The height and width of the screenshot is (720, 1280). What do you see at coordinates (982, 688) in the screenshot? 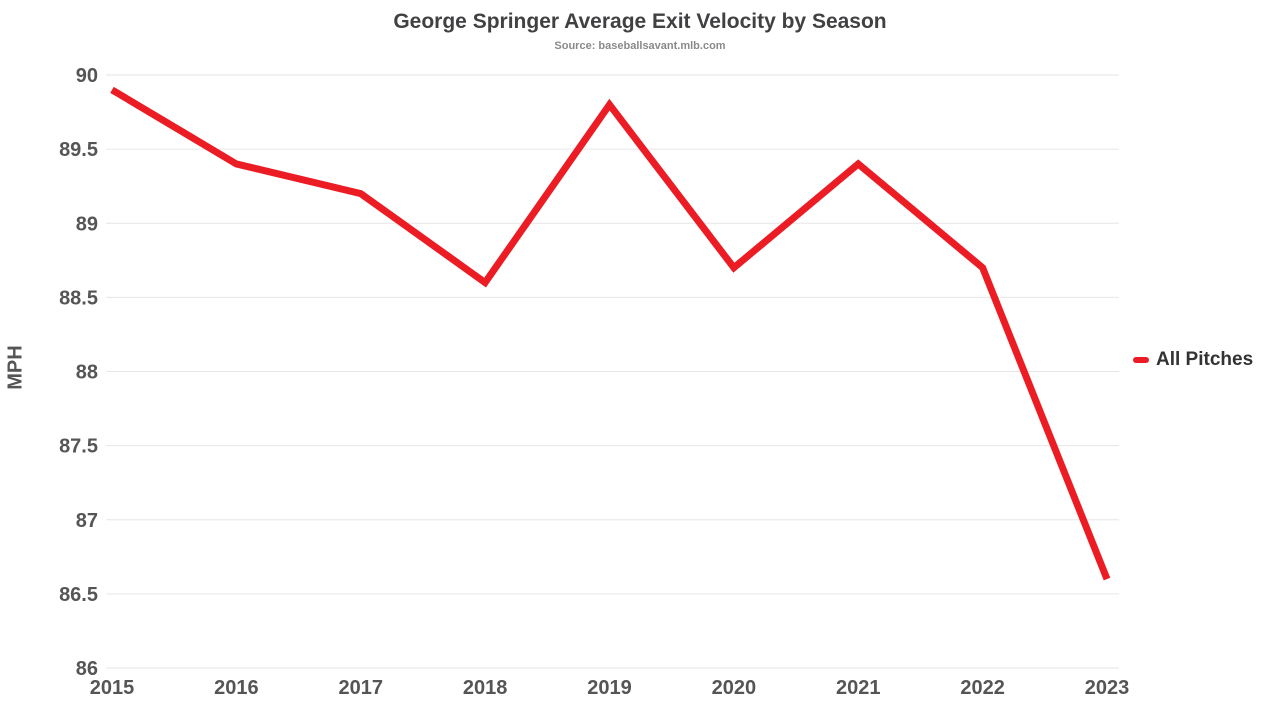
I see `x-tick-label: 2022` at bounding box center [982, 688].